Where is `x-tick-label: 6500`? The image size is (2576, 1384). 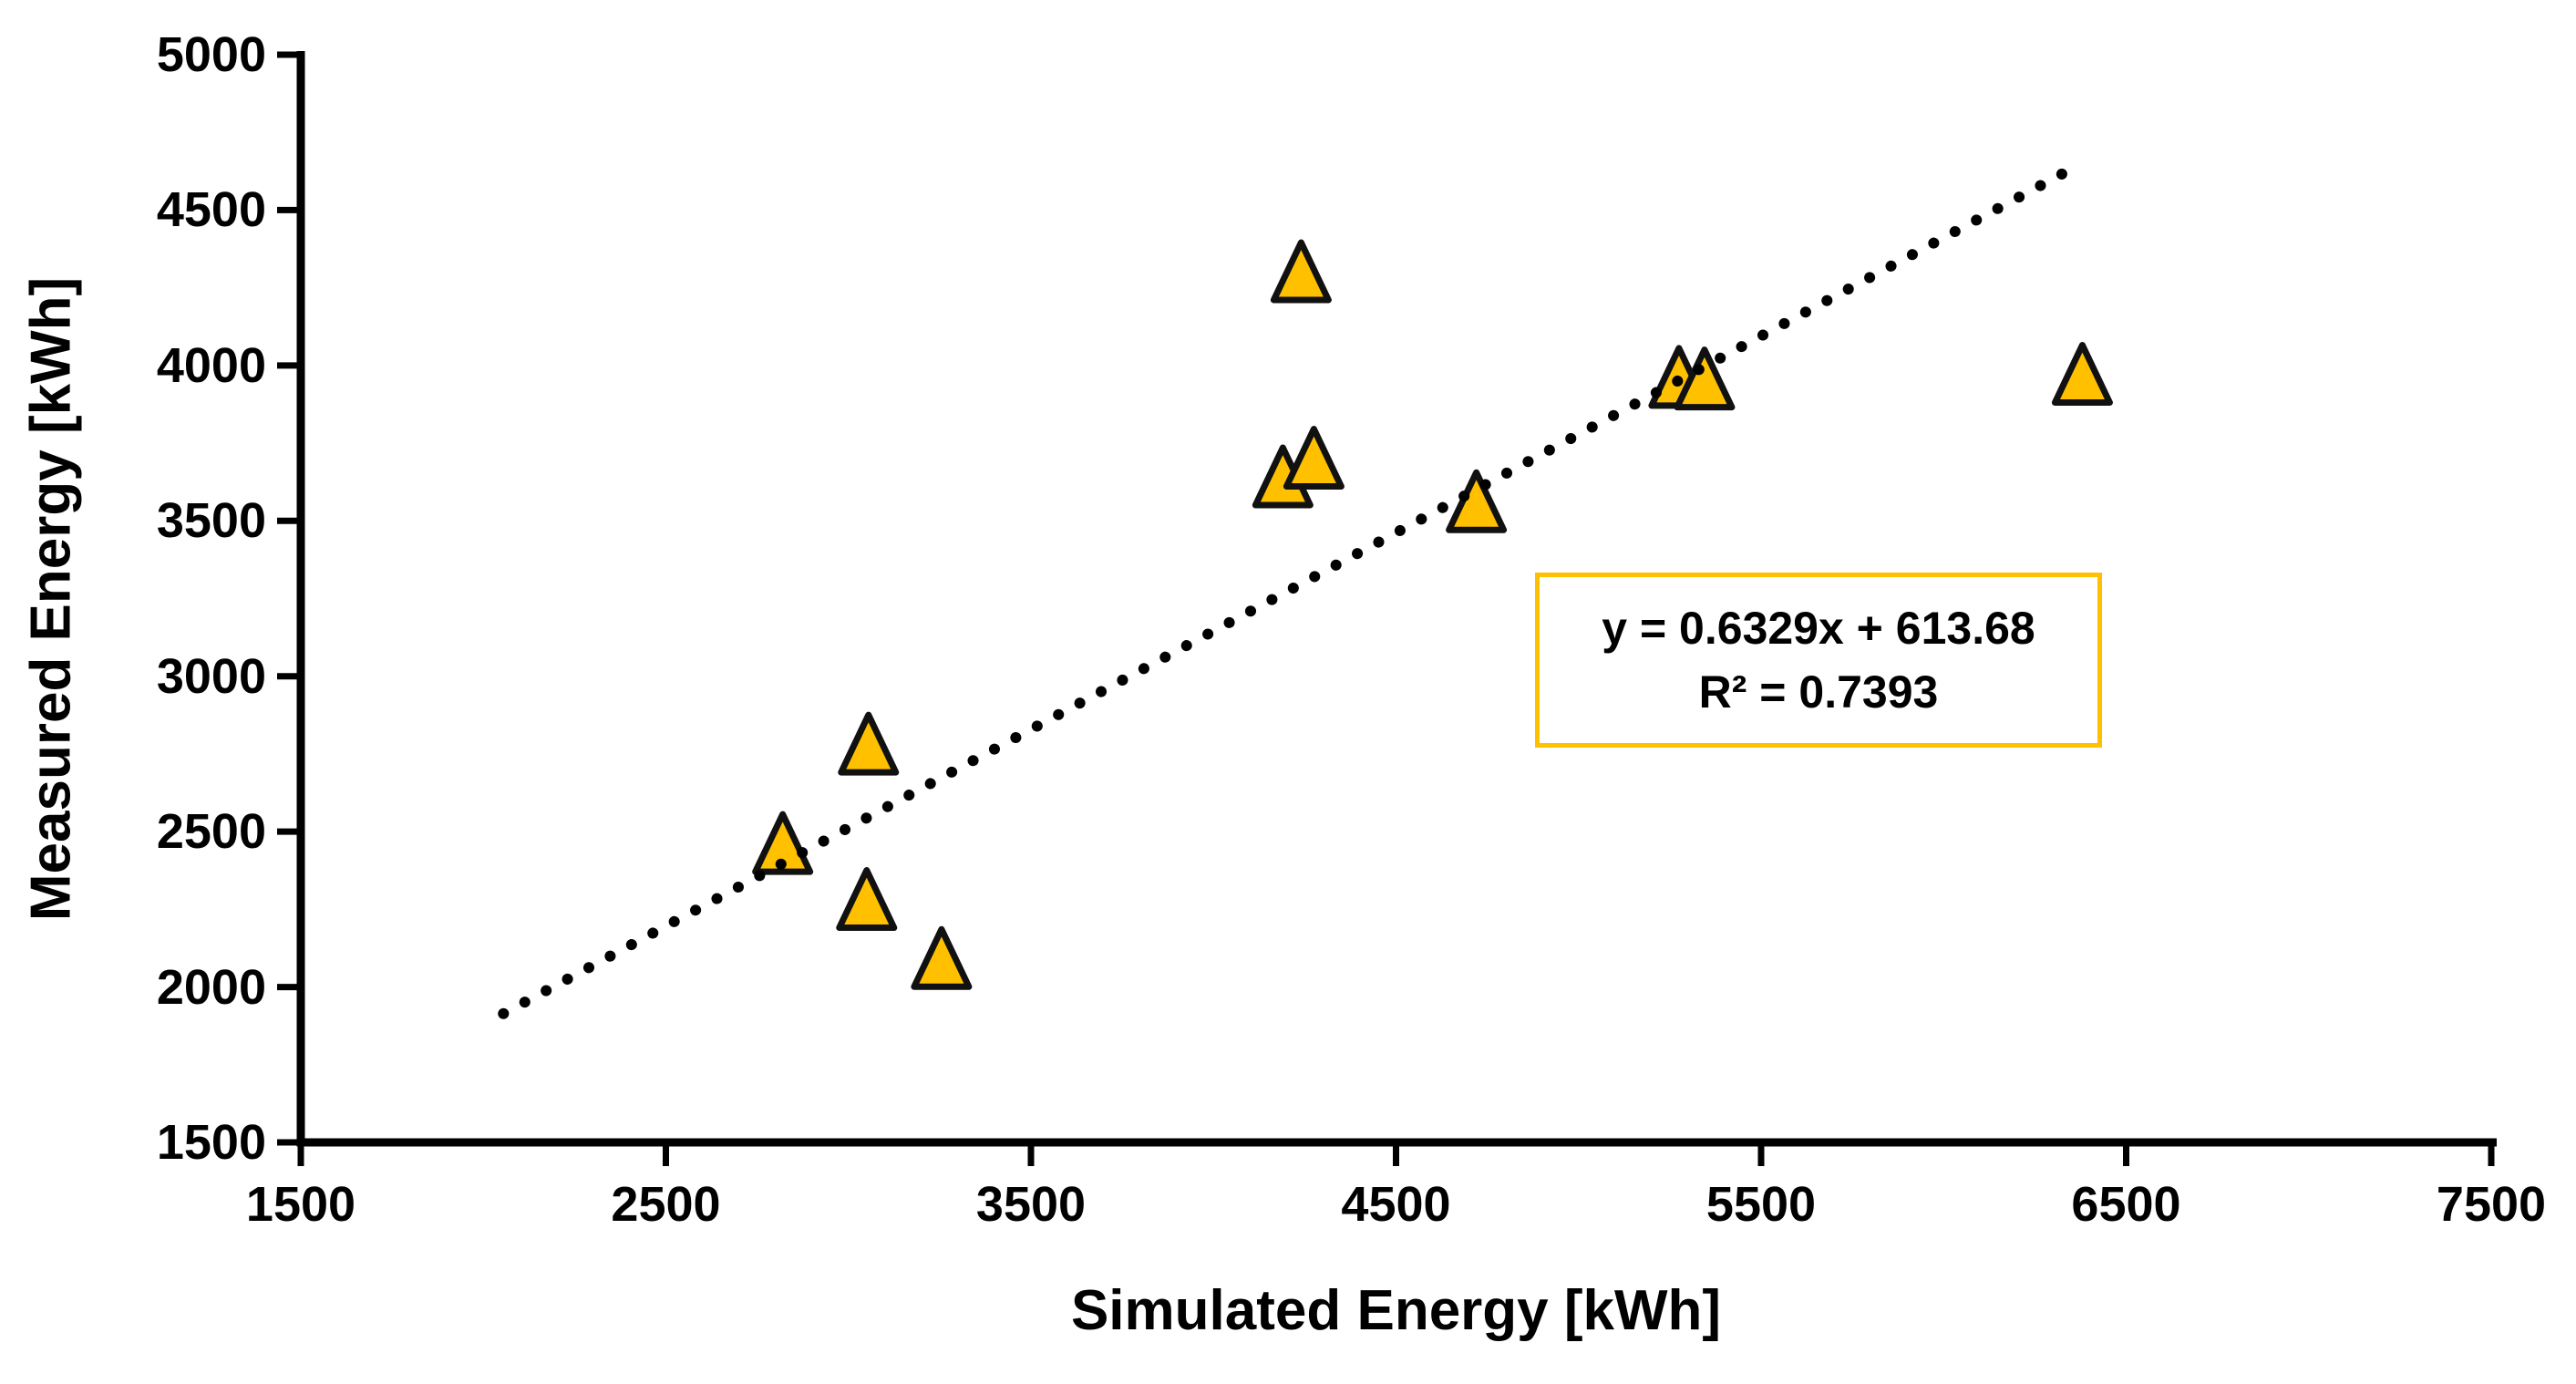
x-tick-label: 6500 is located at coordinates (2126, 1204).